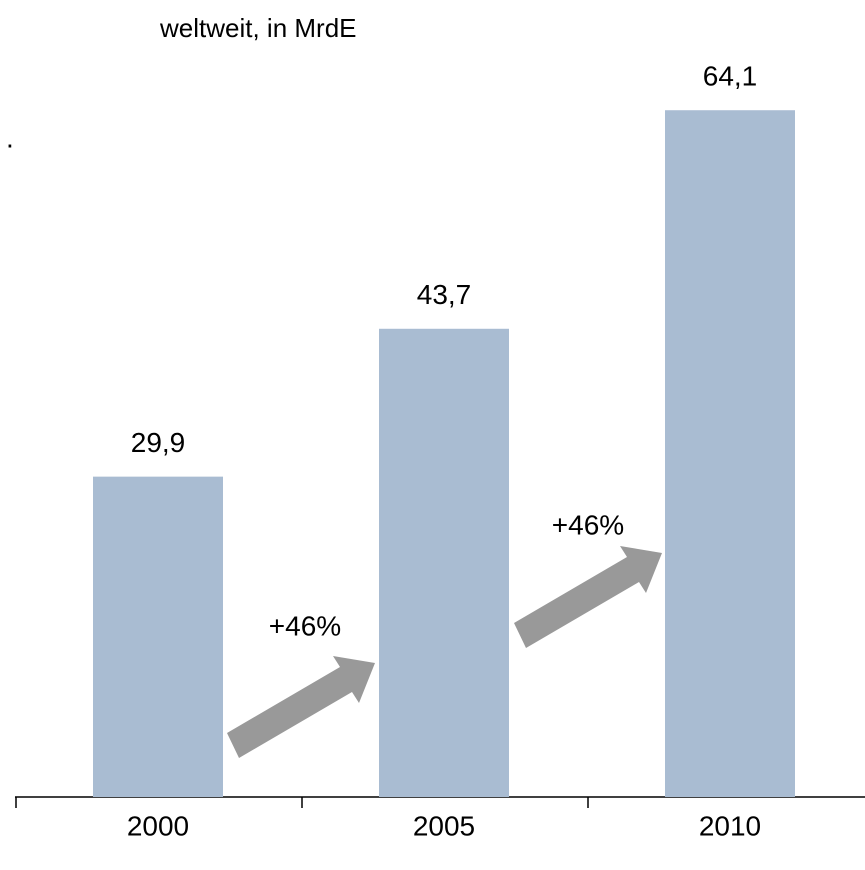 The image size is (865, 870). I want to click on x-tick-label: 2000, so click(158, 825).